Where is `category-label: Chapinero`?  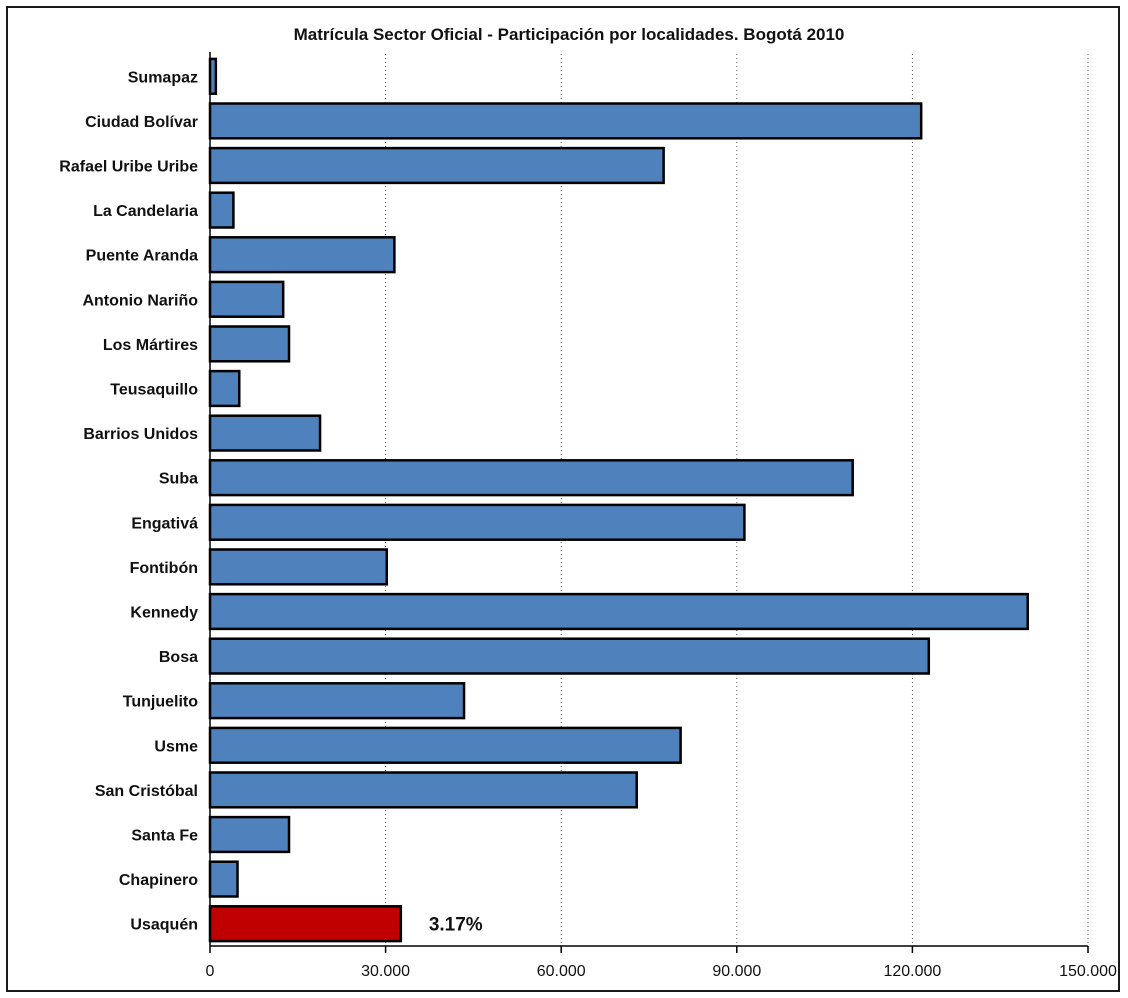
category-label: Chapinero is located at coordinates (158, 880).